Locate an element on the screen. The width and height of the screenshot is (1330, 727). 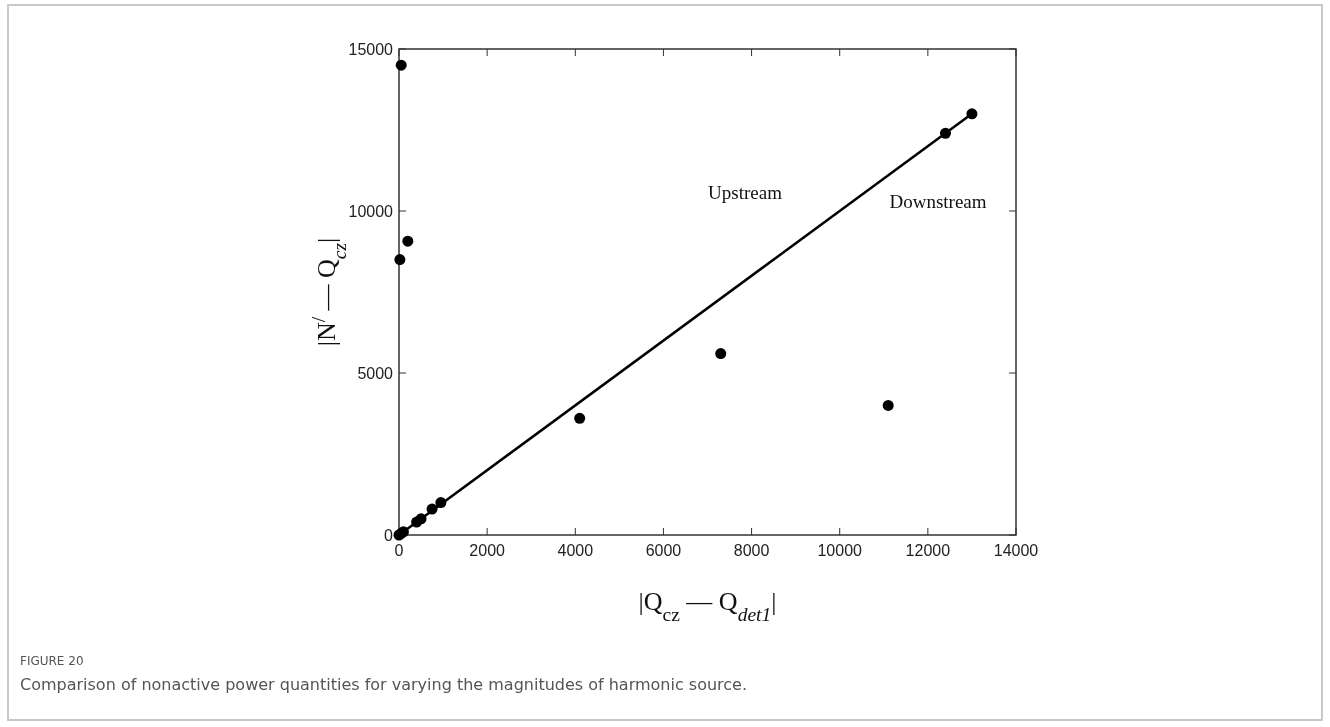
y-tick-label: 5000 is located at coordinates (375, 373).